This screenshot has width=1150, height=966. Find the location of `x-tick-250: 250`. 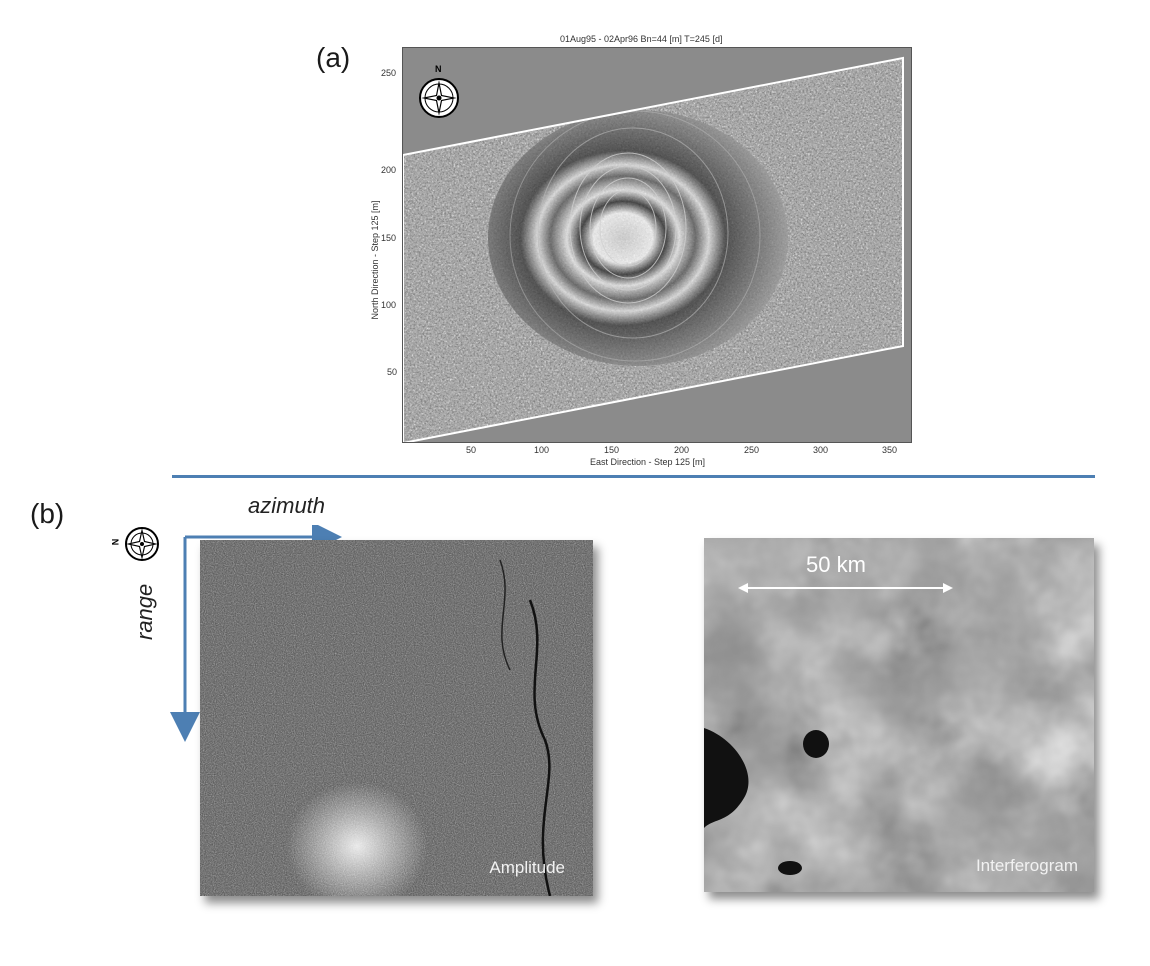

x-tick-250: 250 is located at coordinates (752, 450).